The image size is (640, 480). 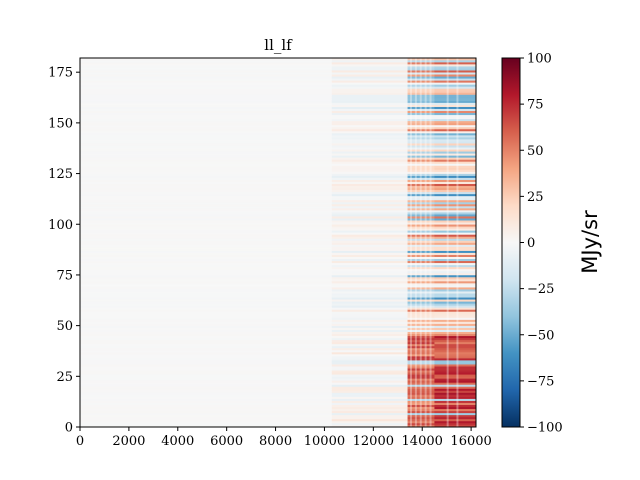 What do you see at coordinates (539, 59) in the screenshot?
I see `colorbar-tick-label: 100` at bounding box center [539, 59].